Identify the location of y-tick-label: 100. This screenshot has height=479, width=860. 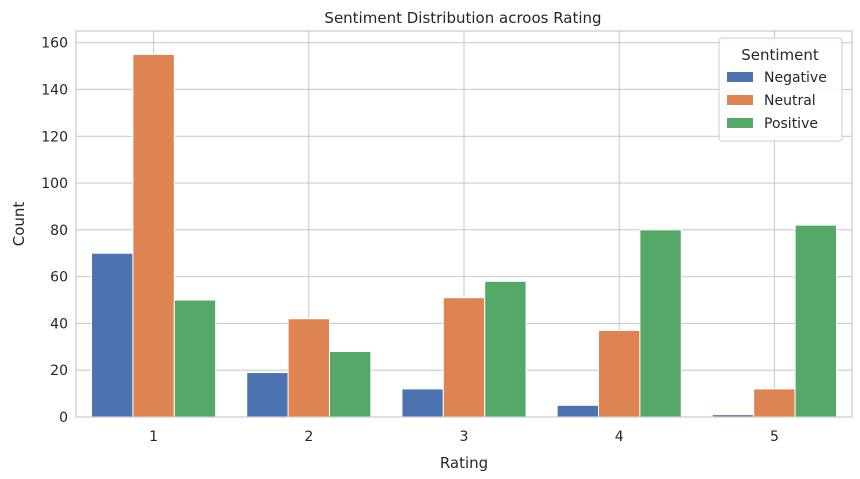
(54, 184).